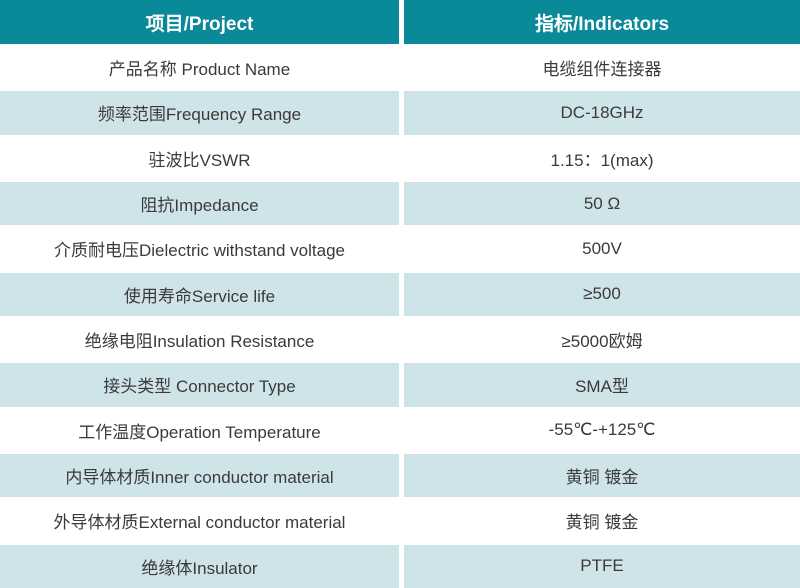 This screenshot has width=800, height=588. What do you see at coordinates (602, 22) in the screenshot?
I see `header-cell-indicators: 指标/Indicators` at bounding box center [602, 22].